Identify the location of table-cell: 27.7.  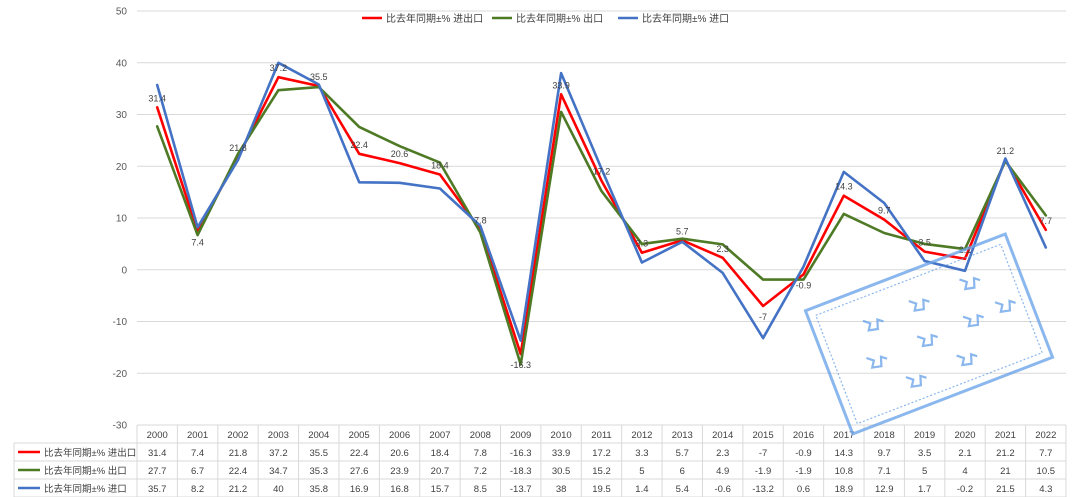
(157, 471).